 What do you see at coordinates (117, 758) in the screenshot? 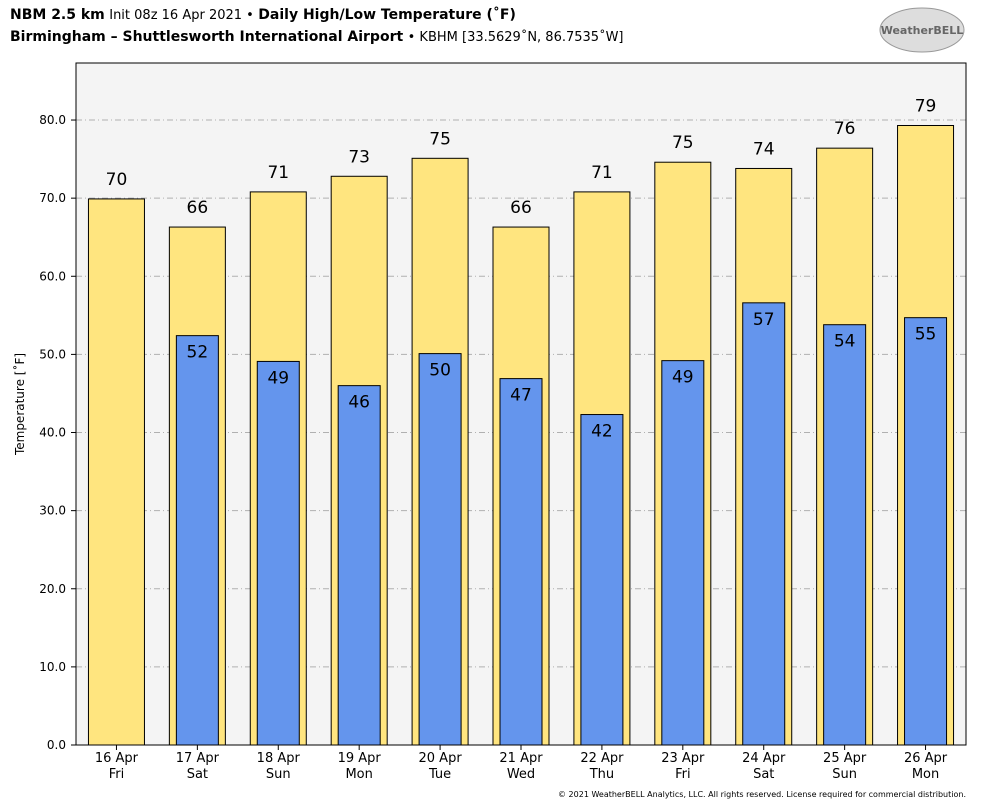
I see `x-tick-label: 16 Apr` at bounding box center [117, 758].